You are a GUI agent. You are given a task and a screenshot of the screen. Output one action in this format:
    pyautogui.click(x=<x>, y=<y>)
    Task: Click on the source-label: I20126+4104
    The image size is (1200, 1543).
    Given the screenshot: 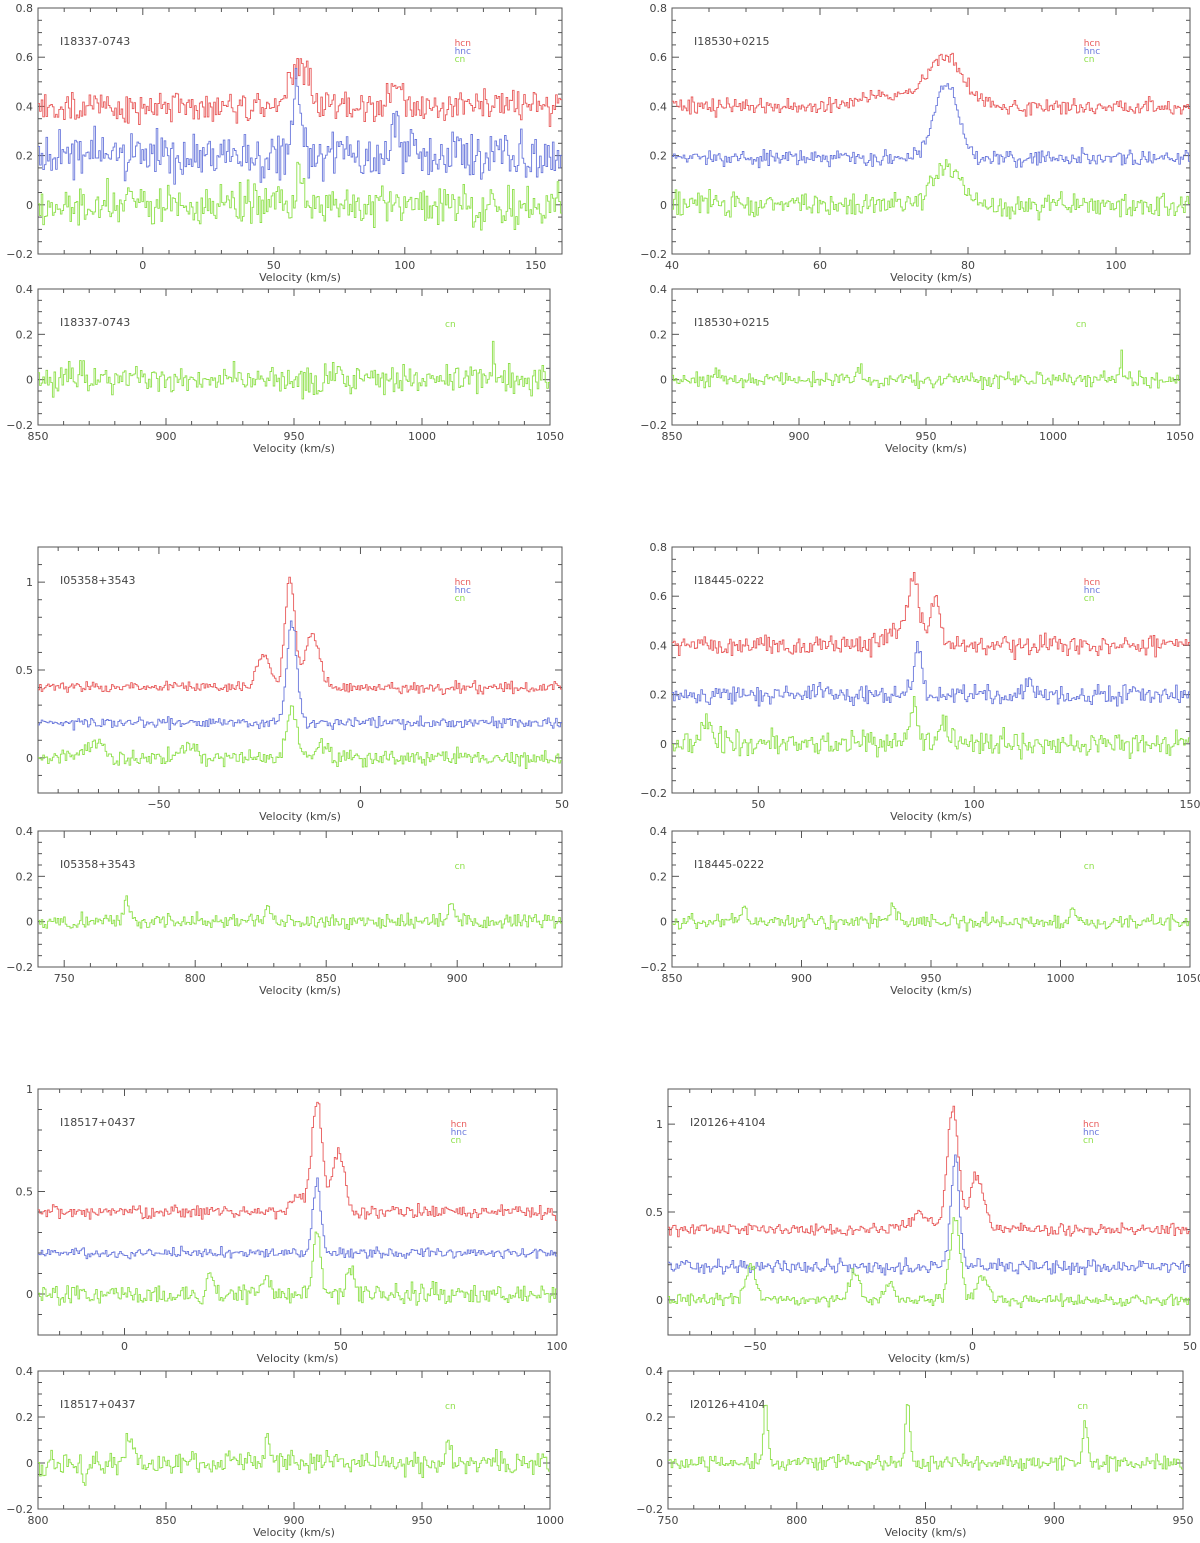 What is the action you would take?
    pyautogui.click(x=727, y=1404)
    